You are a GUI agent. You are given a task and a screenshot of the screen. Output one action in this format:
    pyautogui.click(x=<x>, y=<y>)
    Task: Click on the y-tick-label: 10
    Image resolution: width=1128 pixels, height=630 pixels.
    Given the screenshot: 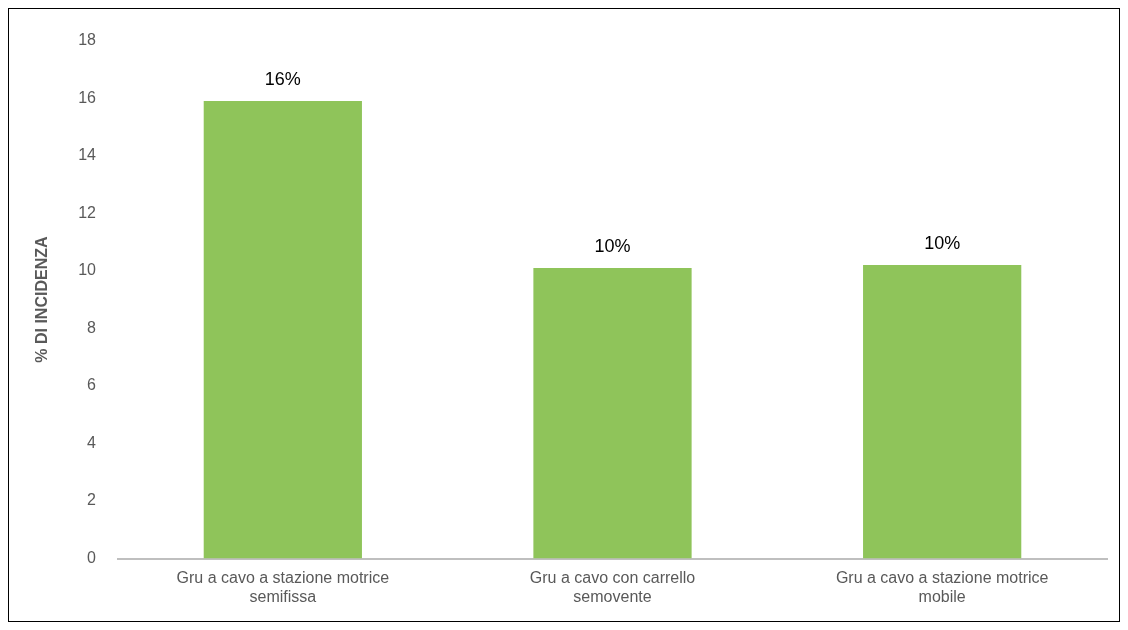 What is the action you would take?
    pyautogui.click(x=87, y=270)
    